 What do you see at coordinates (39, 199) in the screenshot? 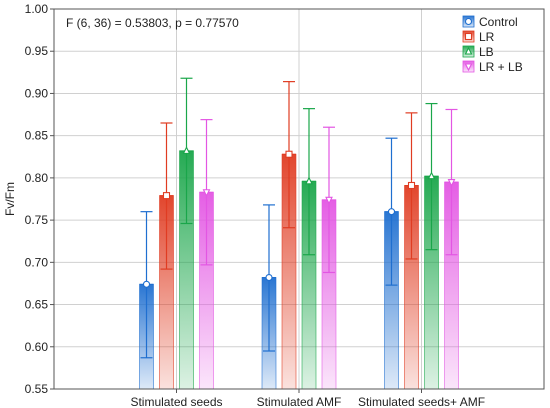
I see `y-axis-ticks: 0.55 0.60 0.65 0.70 0.75 0.80 0.85 0.90 0.95 1.00` at bounding box center [39, 199].